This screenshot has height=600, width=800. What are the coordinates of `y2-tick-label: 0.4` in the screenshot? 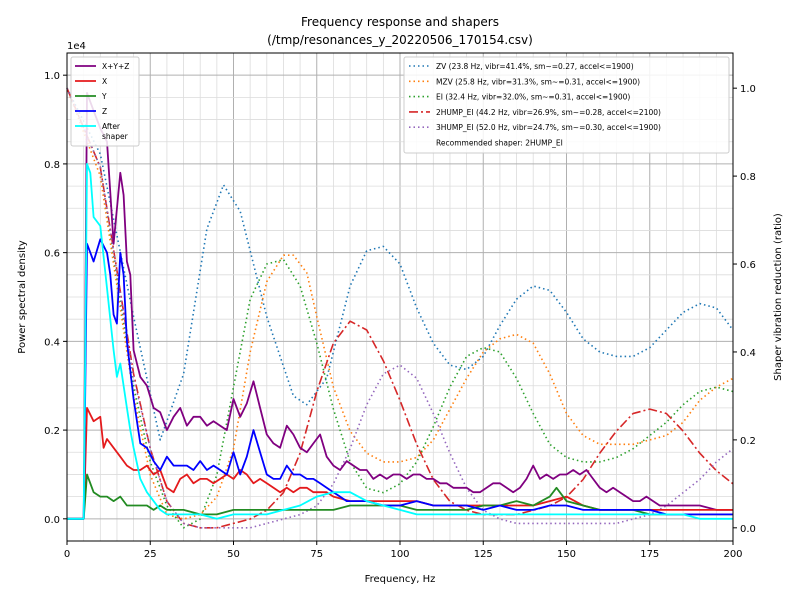 It's located at (748, 353).